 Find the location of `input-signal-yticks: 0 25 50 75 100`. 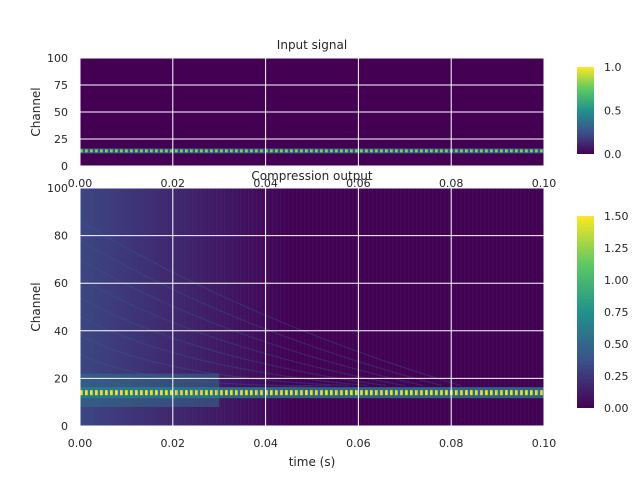

input-signal-yticks: 0 25 50 75 100 is located at coordinates (57, 112).